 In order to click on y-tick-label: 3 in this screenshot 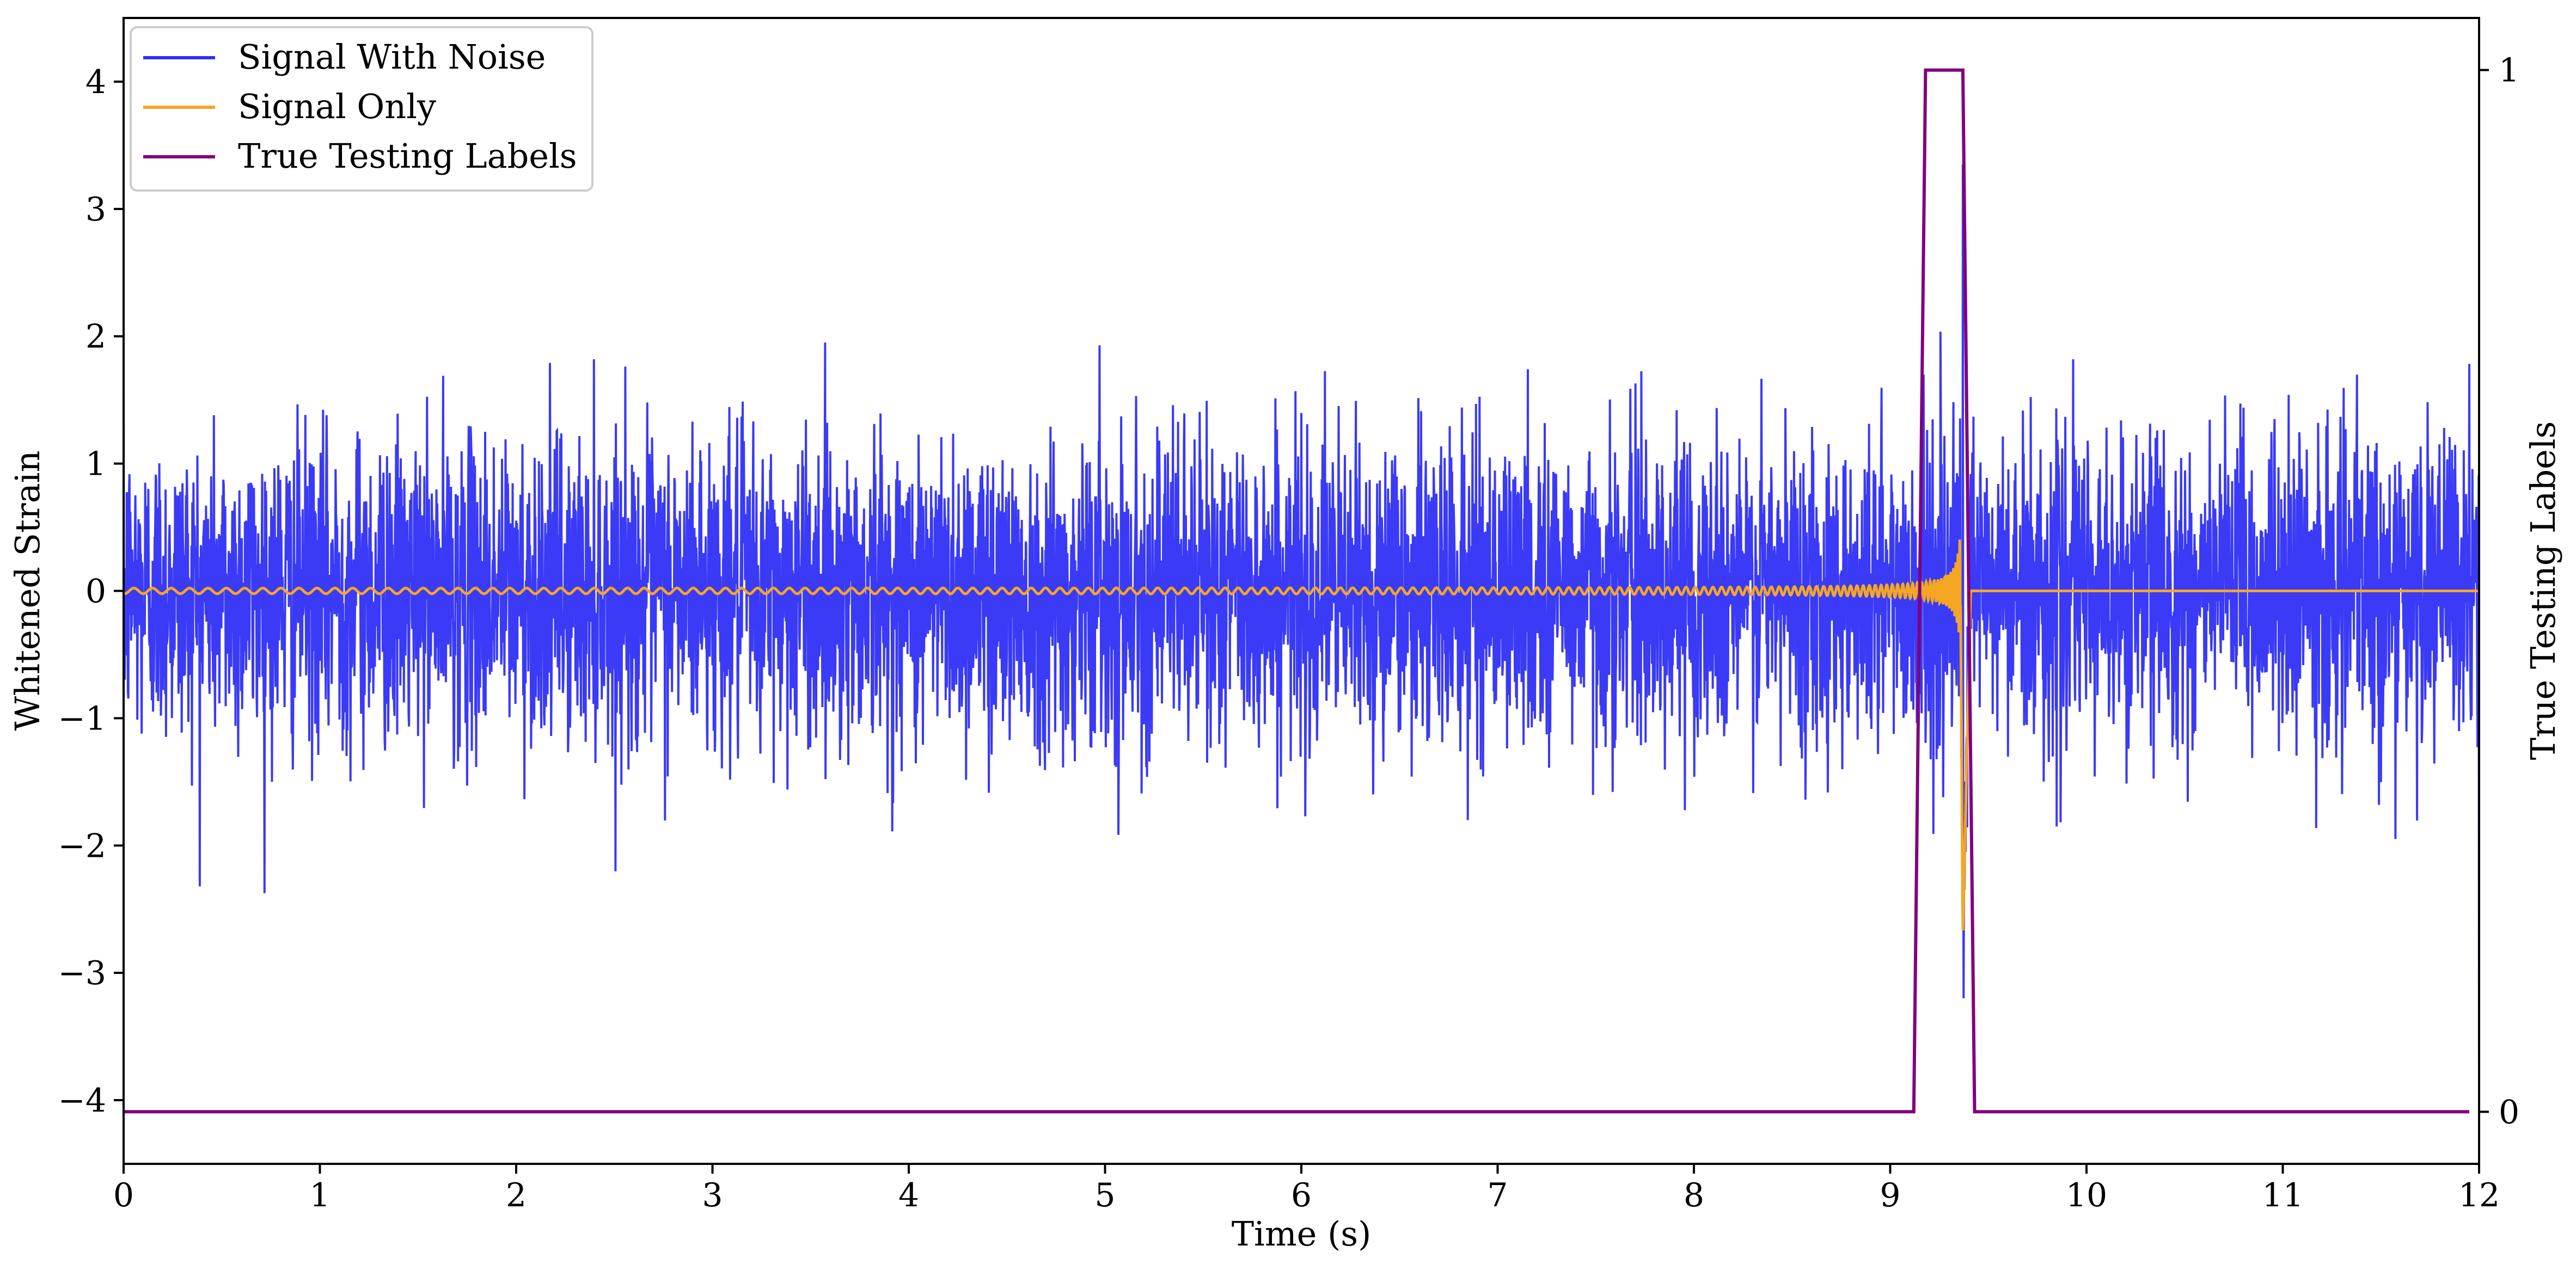, I will do `click(95, 210)`.